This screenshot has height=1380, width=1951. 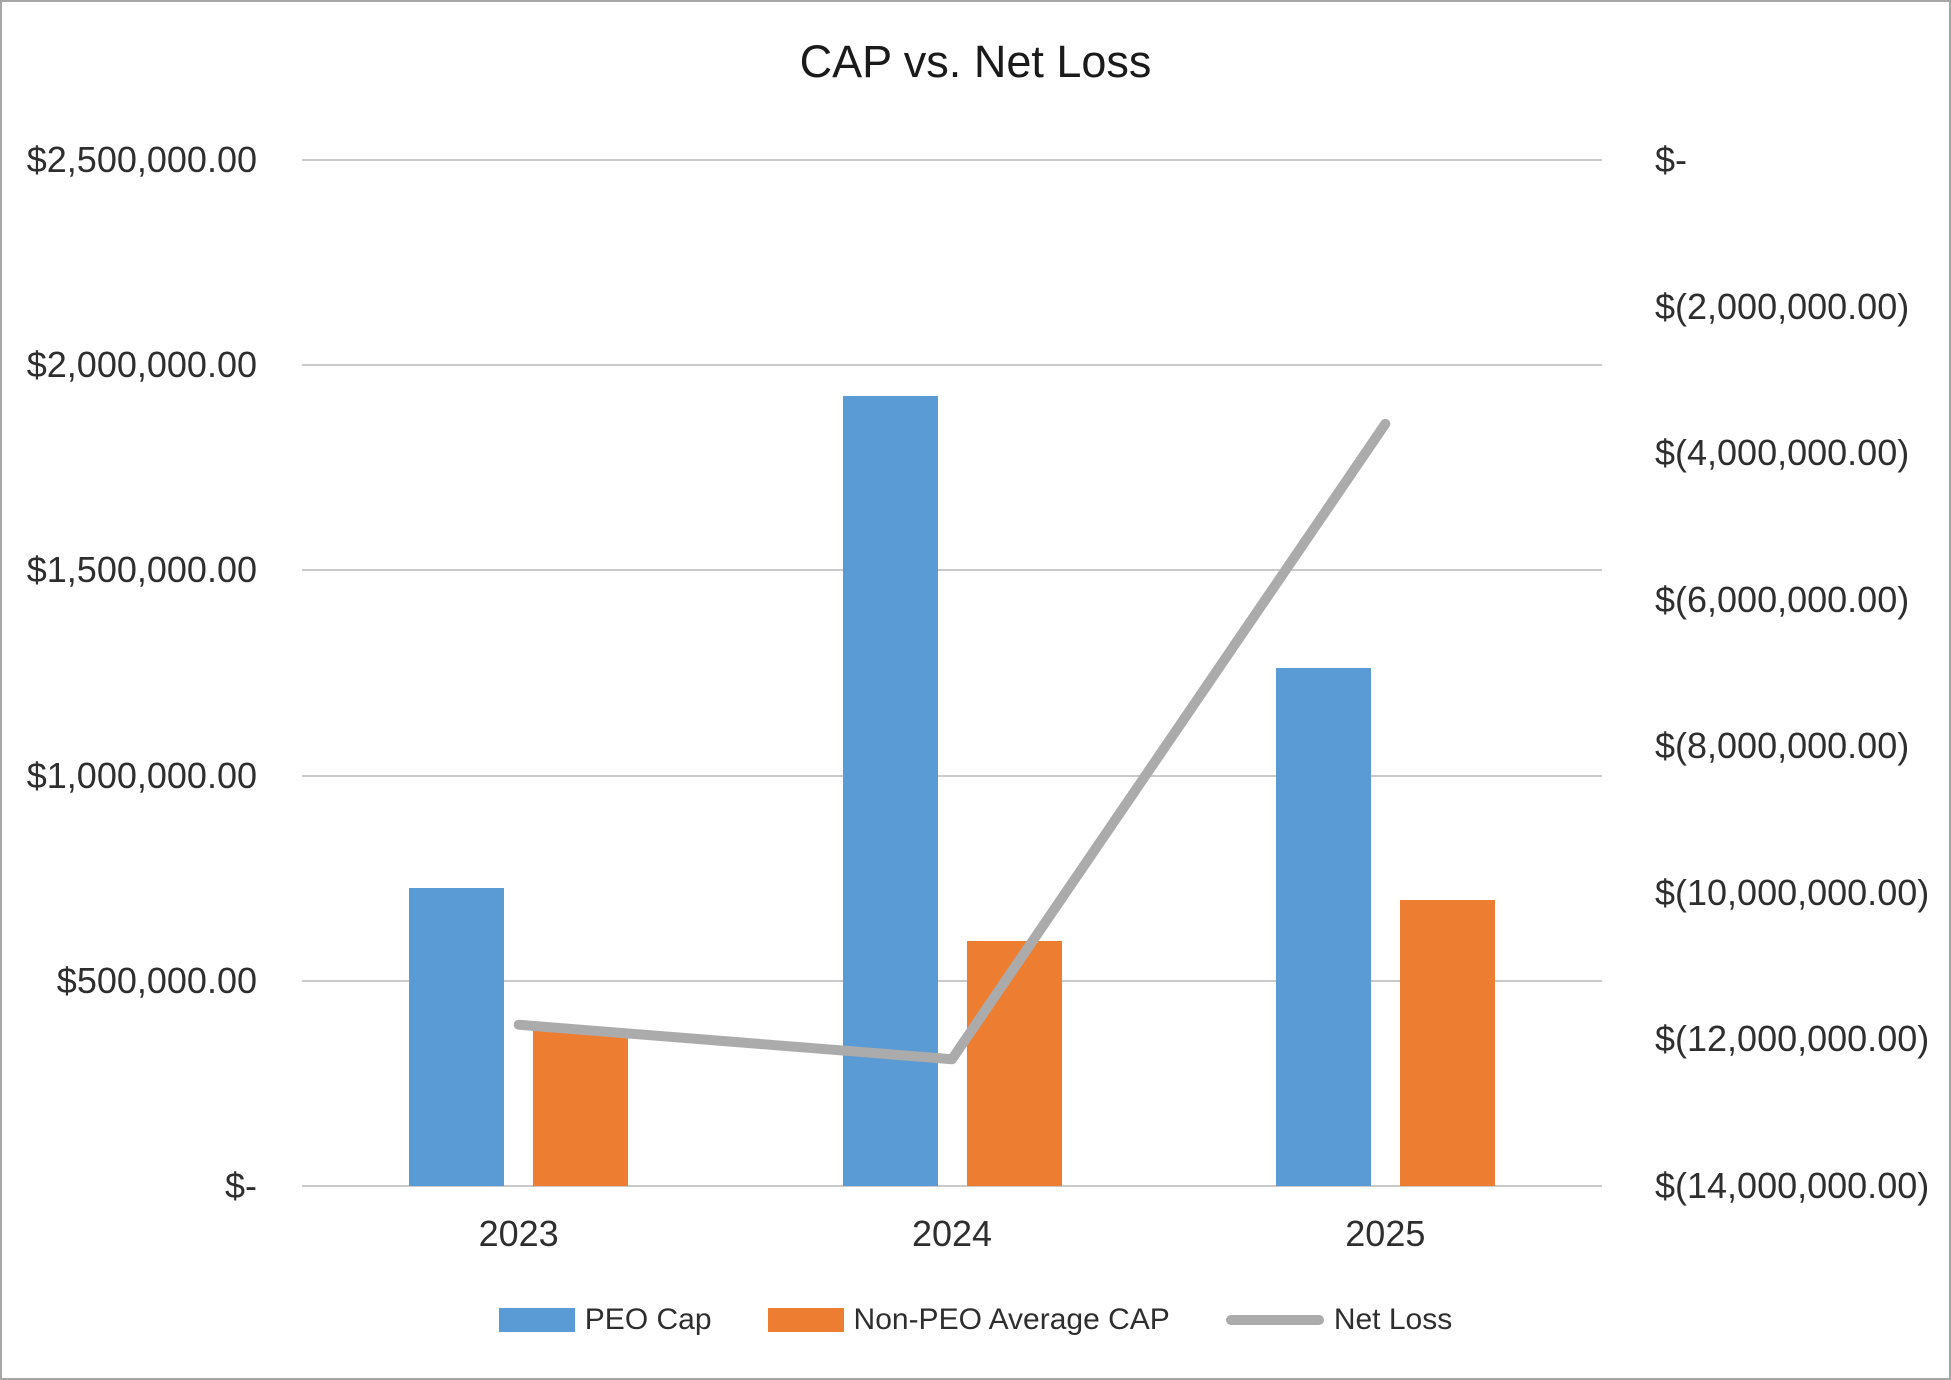 What do you see at coordinates (141, 570) in the screenshot?
I see `left-axis-tick-label: $1,500,000.00` at bounding box center [141, 570].